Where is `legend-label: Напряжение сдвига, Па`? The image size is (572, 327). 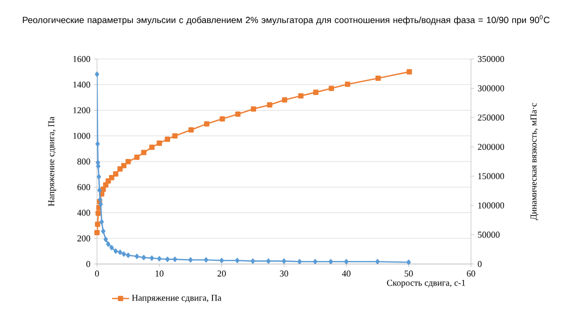
legend-label: Напряжение сдвига, Па is located at coordinates (177, 298).